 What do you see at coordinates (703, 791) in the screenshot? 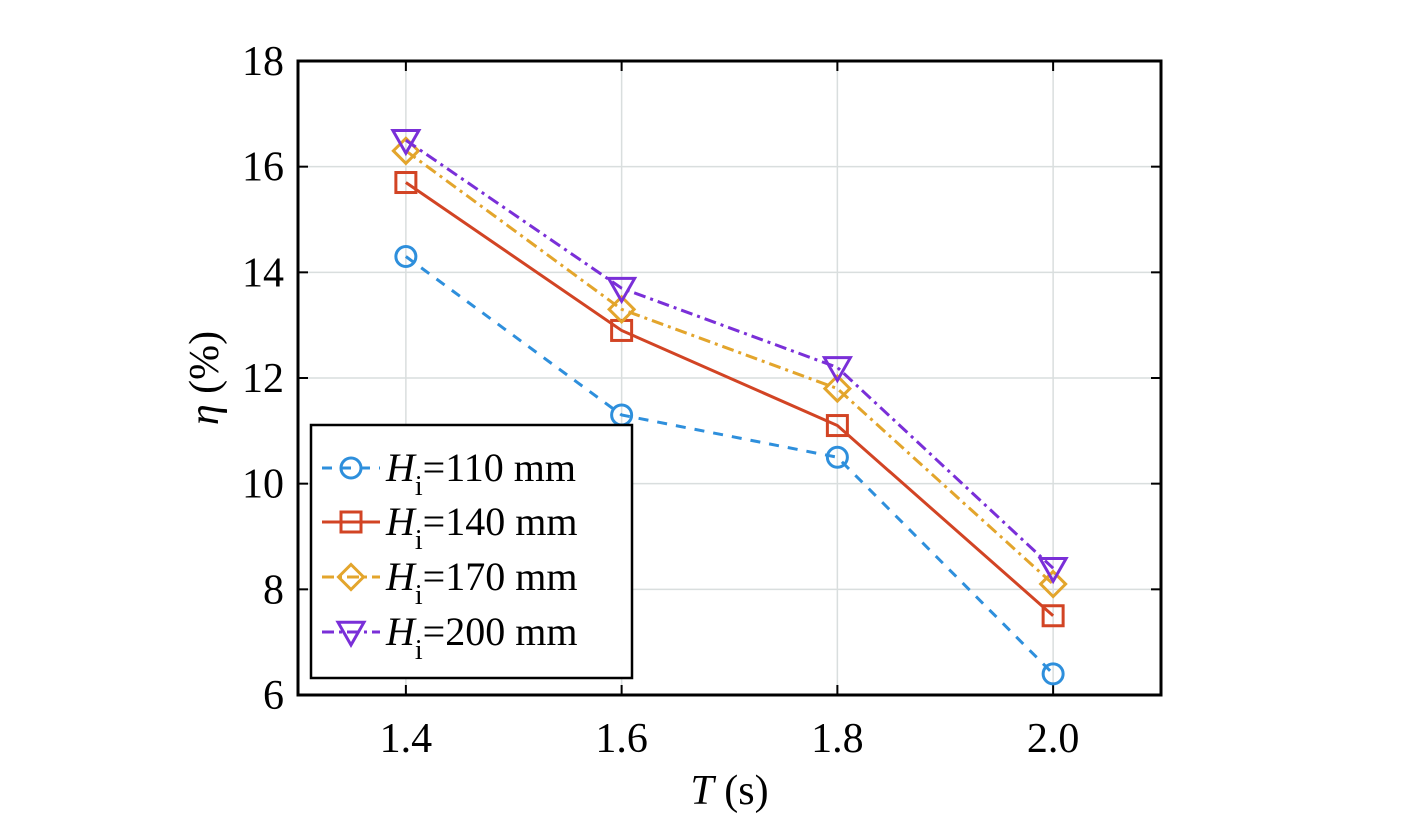
I see `x-axis-symbol: T` at bounding box center [703, 791].